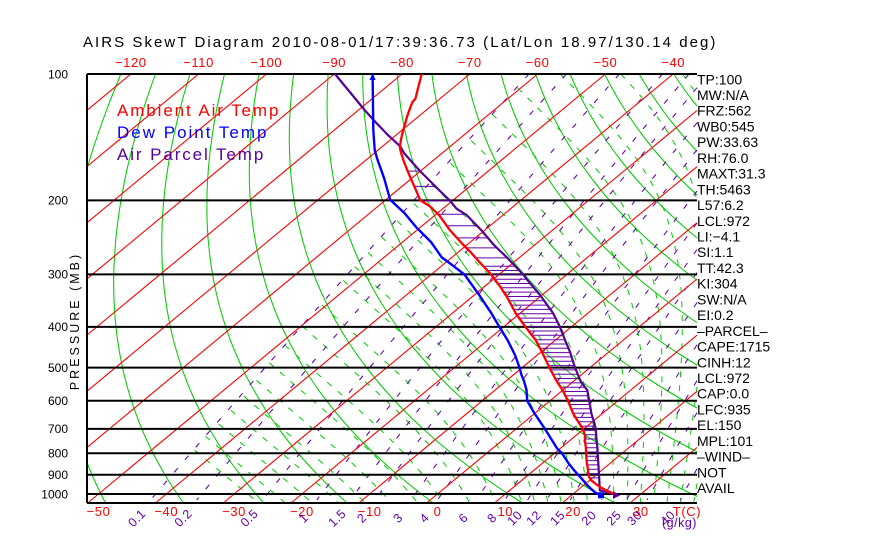 This screenshot has width=870, height=560. Describe the element at coordinates (198, 62) in the screenshot. I see `svg-text: −110` at that location.